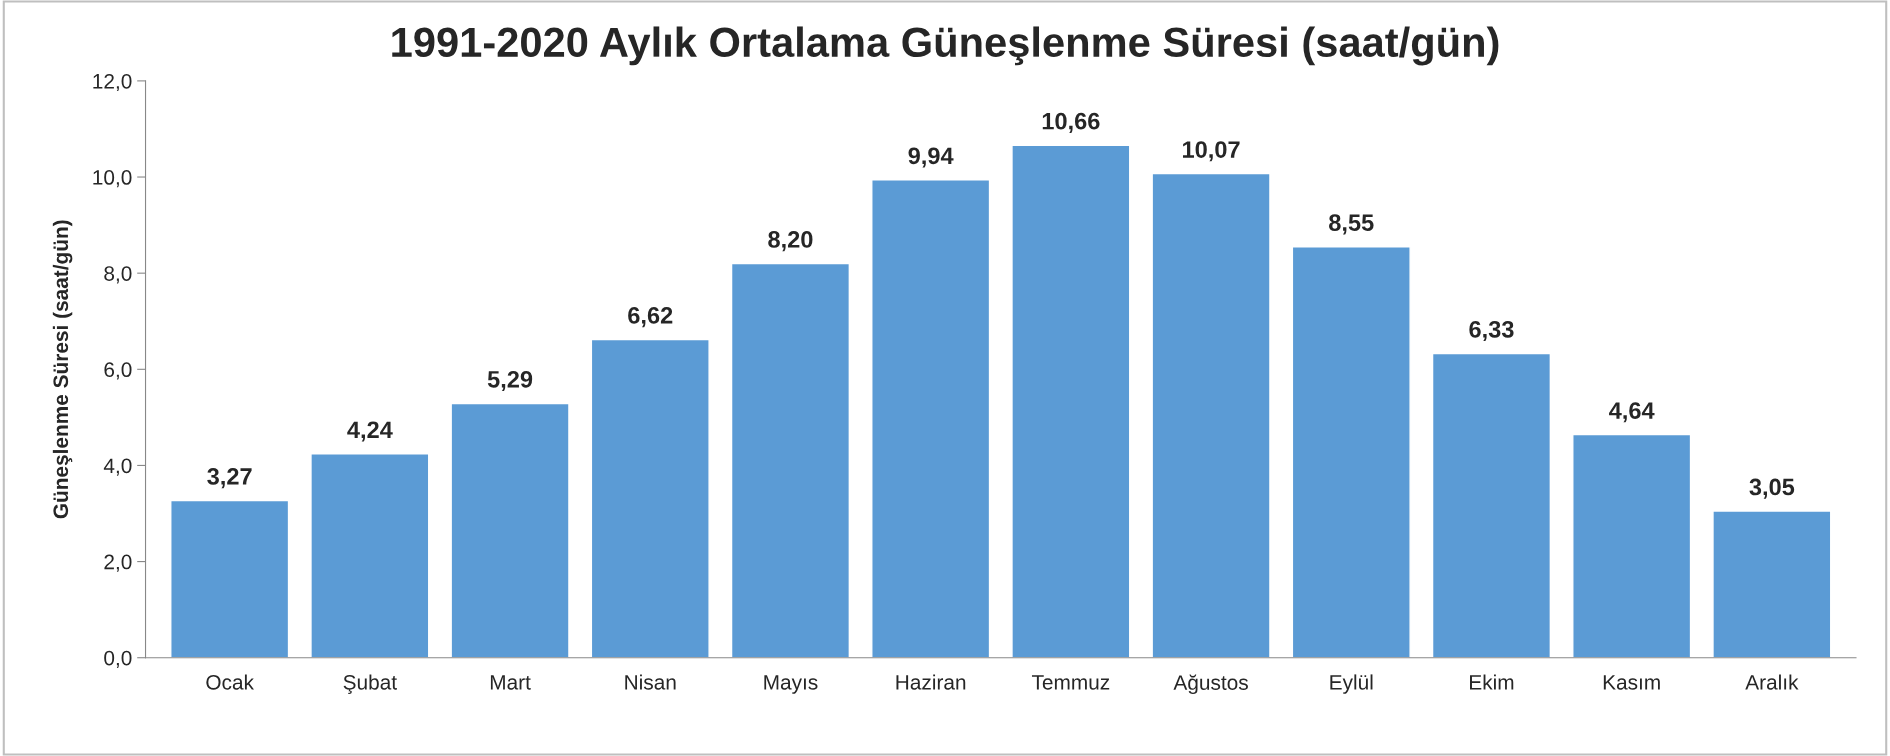  I want to click on data-label: 9,94, so click(931, 157).